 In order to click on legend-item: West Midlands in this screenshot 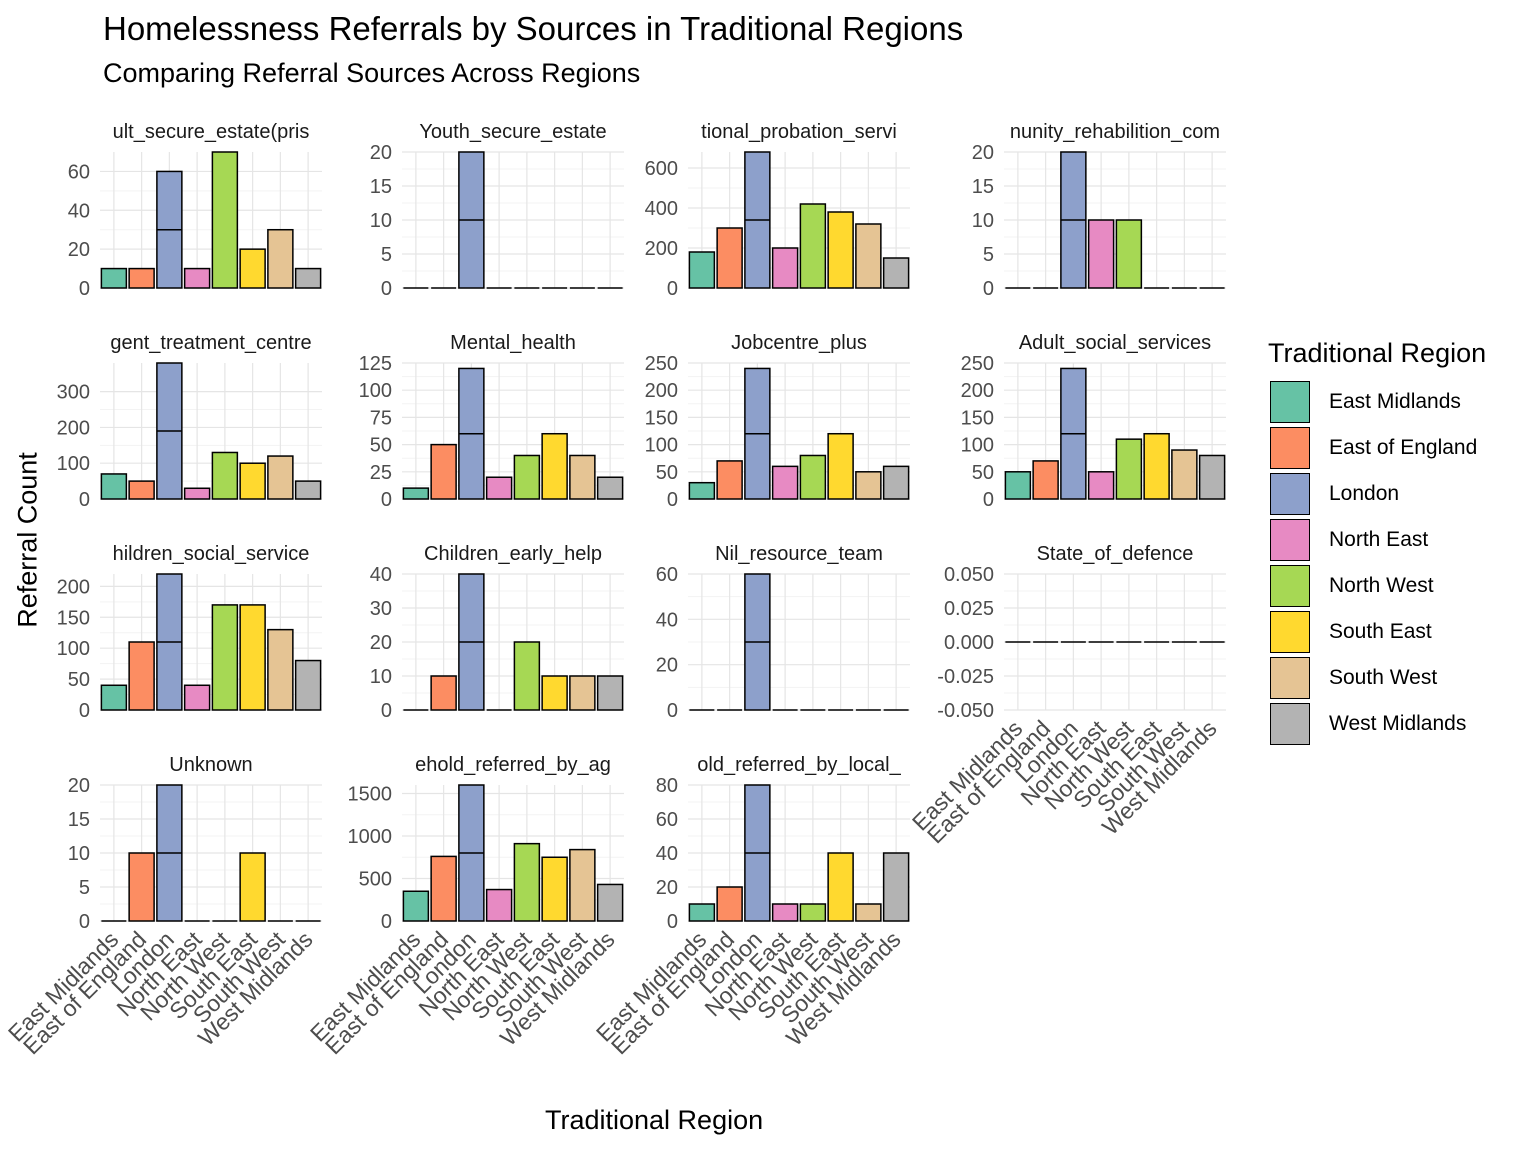, I will do `click(1377, 724)`.